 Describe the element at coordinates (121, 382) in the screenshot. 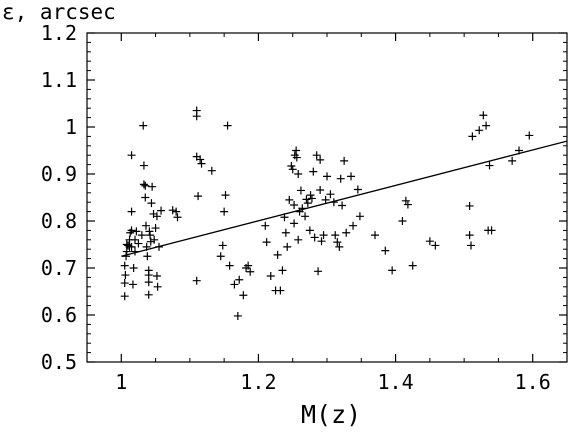

I see `x-tick-label: 1` at that location.